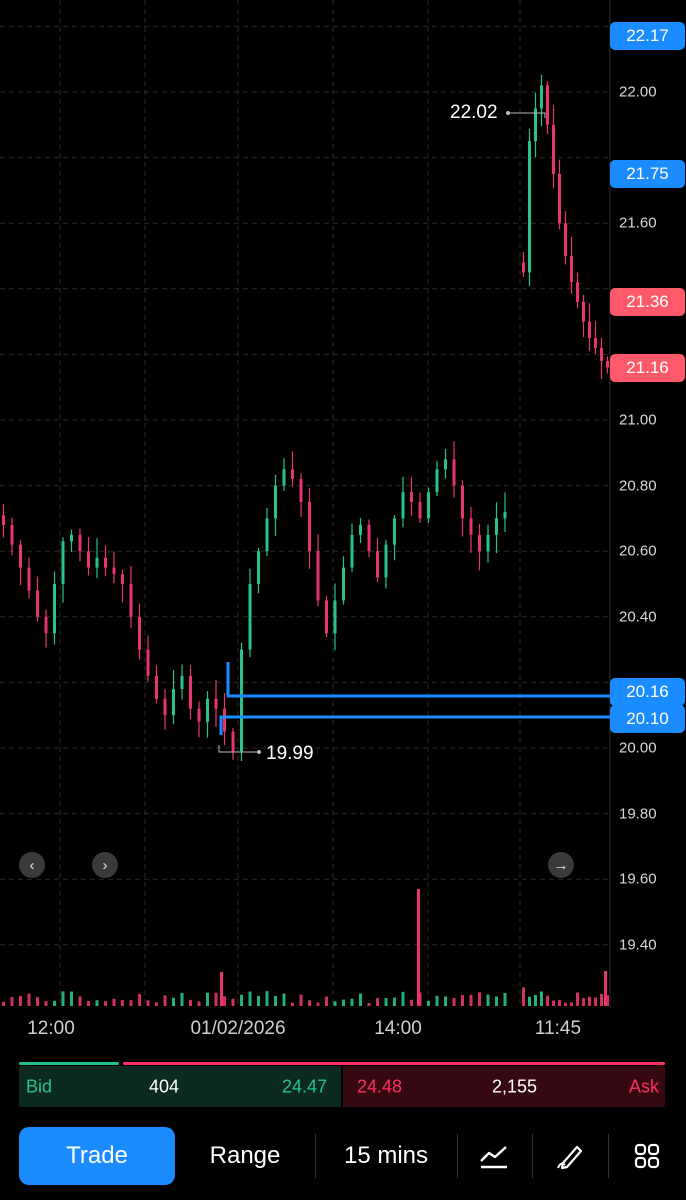  Describe the element at coordinates (97, 1156) in the screenshot. I see `trade-button: Trade` at that location.